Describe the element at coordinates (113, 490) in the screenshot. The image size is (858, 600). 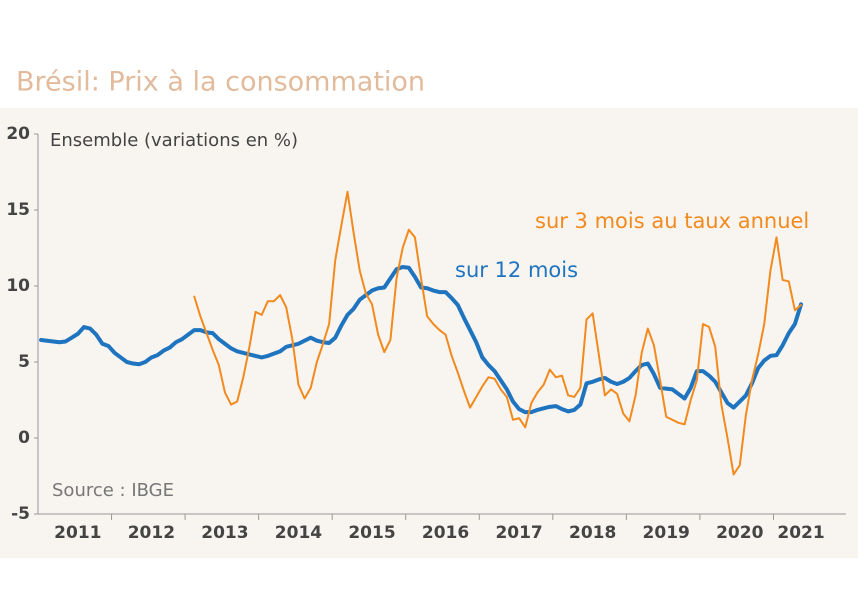
I see `source-note: Source : IBGE` at that location.